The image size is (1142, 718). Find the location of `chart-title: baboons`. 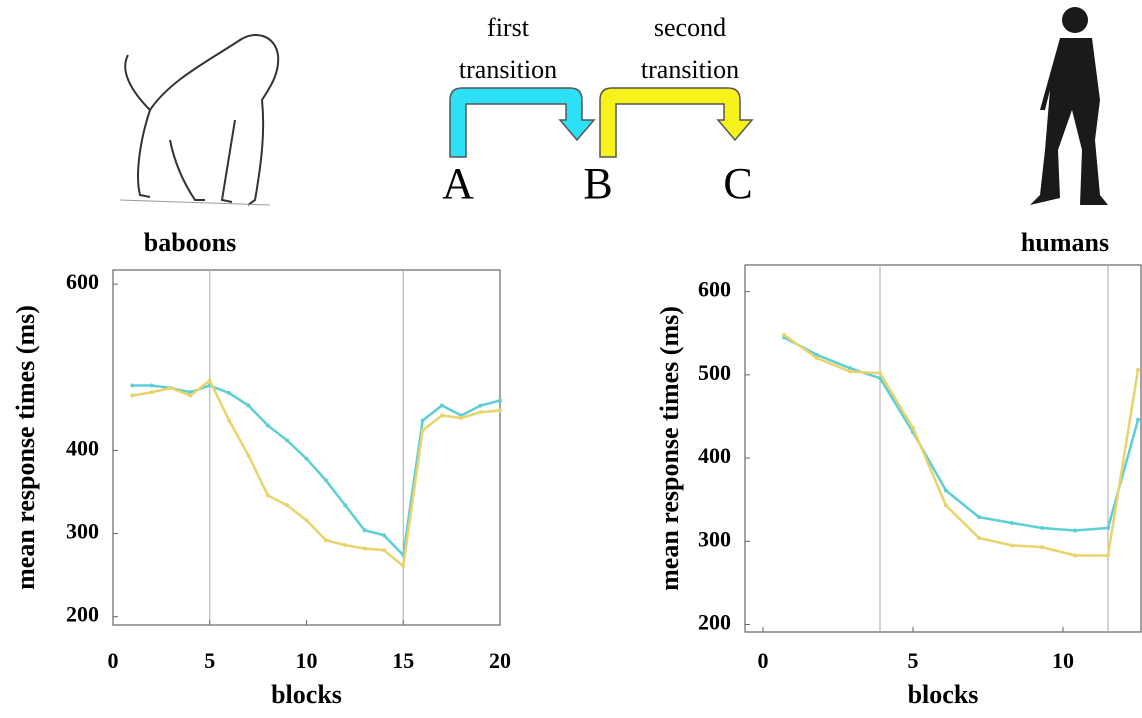

chart-title: baboons is located at coordinates (190, 242).